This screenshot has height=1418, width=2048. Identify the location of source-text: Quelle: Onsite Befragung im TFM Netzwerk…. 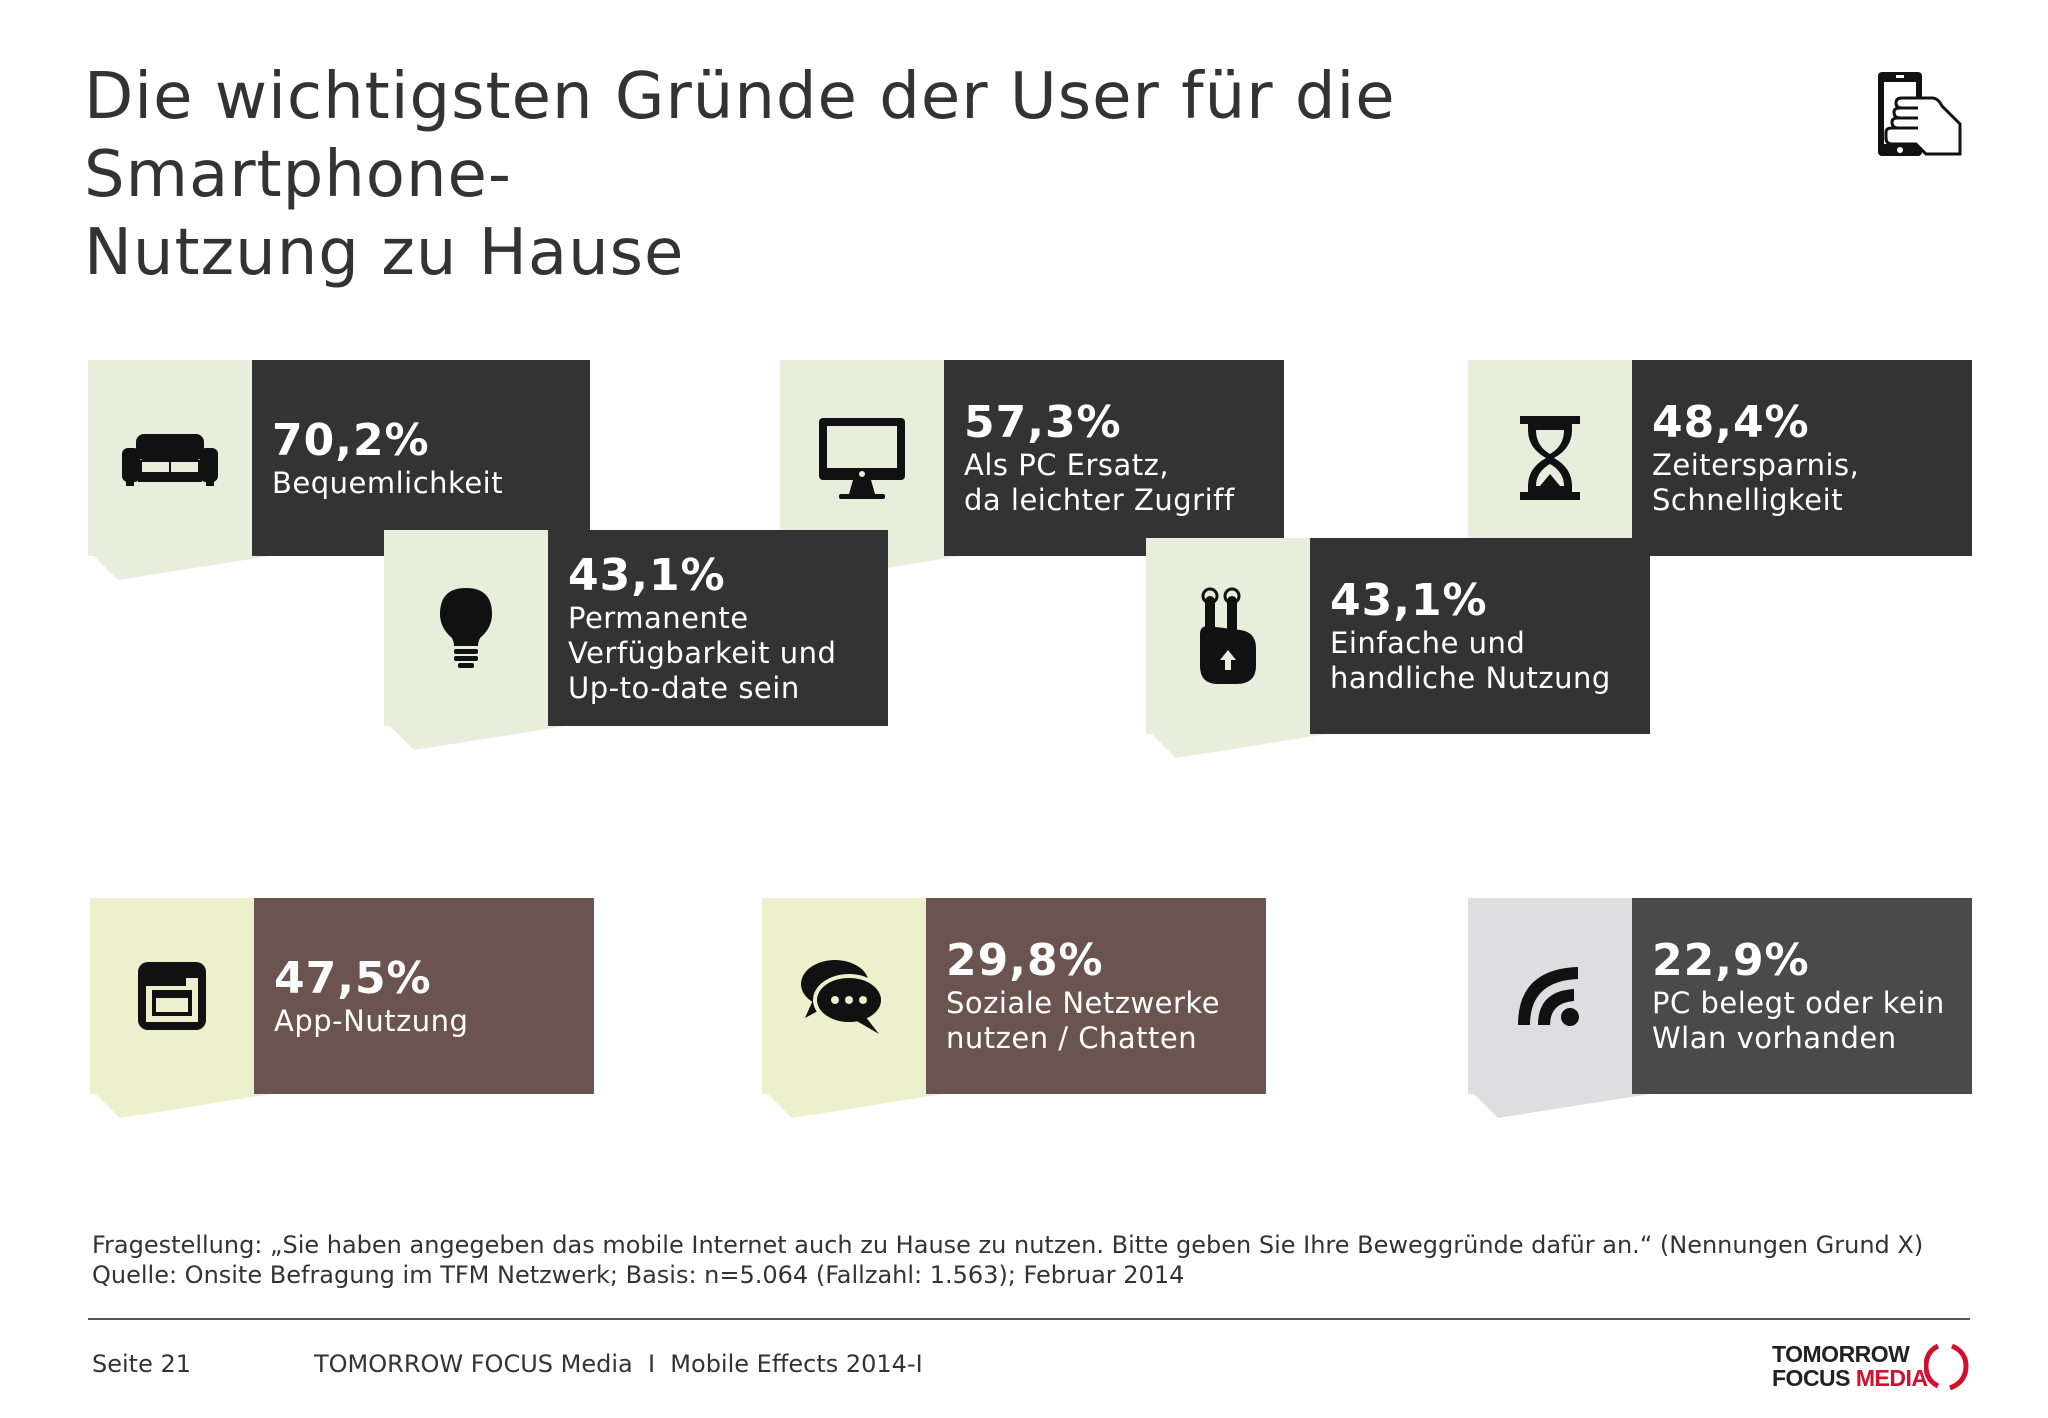
(638, 1275).